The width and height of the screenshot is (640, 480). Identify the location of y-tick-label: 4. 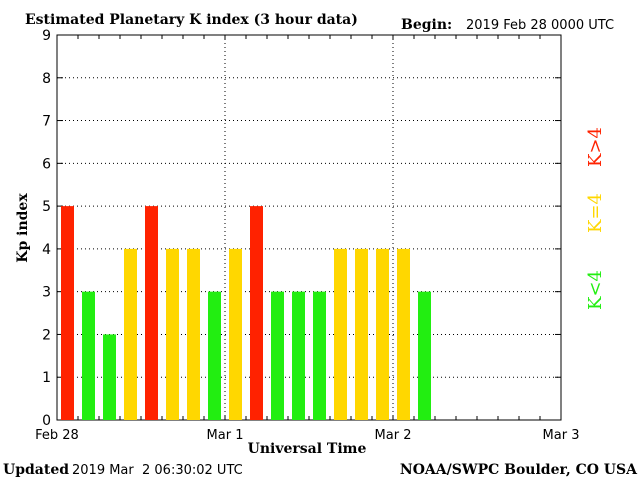
(46, 250).